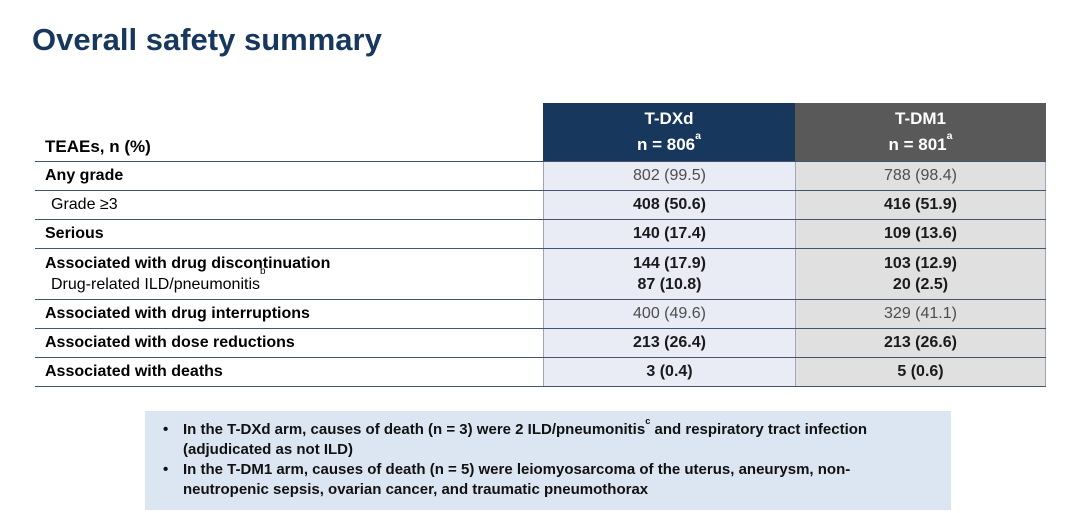 The image size is (1080, 513). Describe the element at coordinates (669, 141) in the screenshot. I see `column-n-count: n = 806a` at that location.